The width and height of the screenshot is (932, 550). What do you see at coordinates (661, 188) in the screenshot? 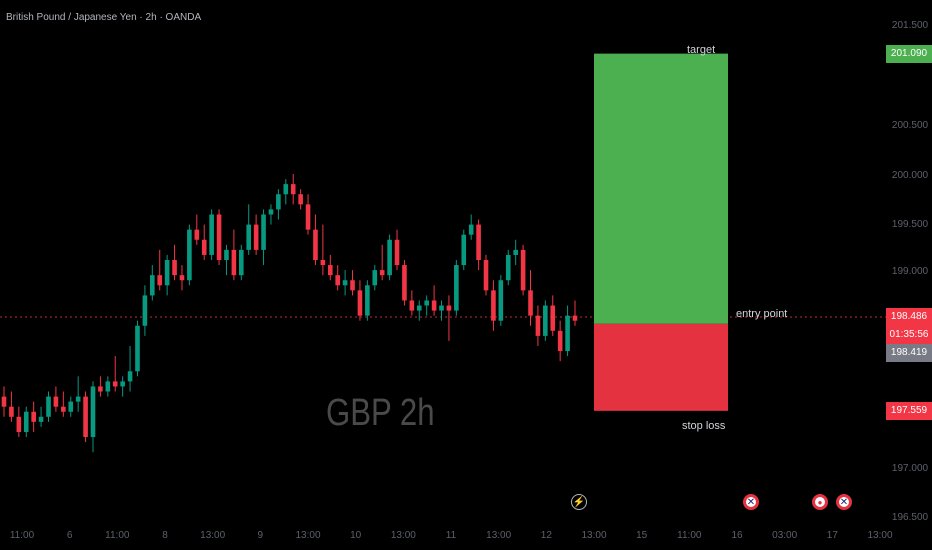
I see `target-zone` at bounding box center [661, 188].